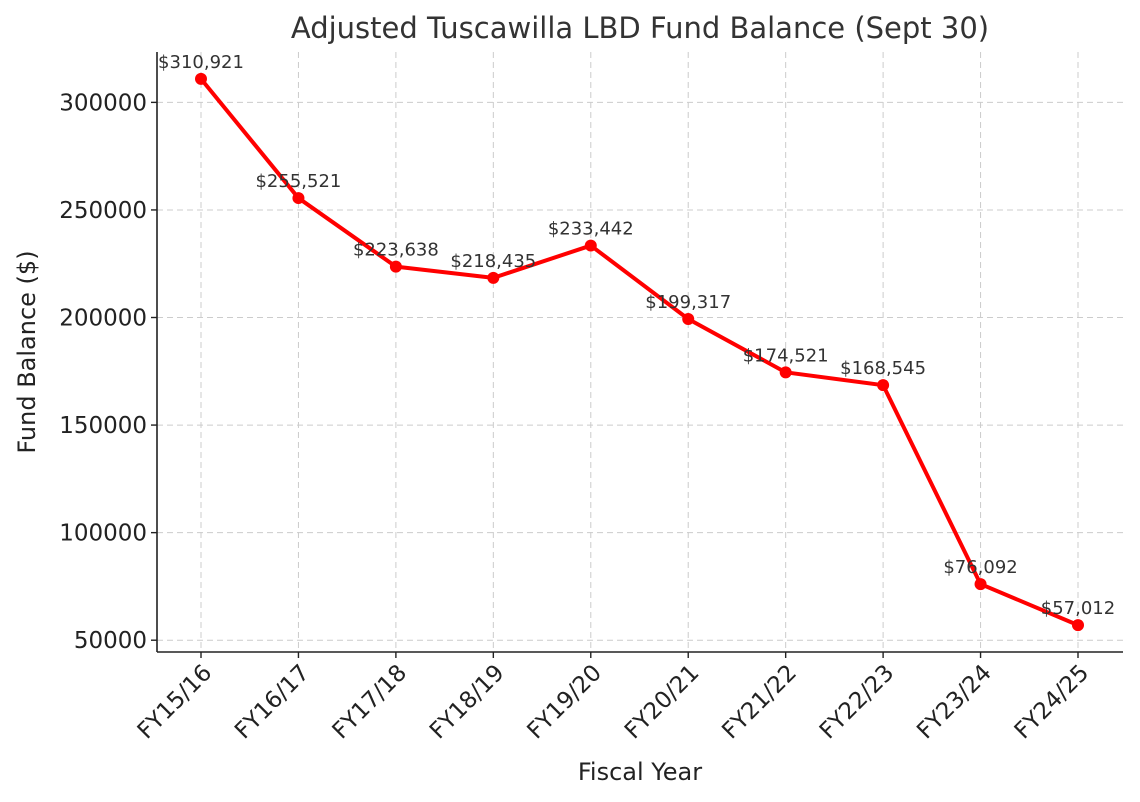 The width and height of the screenshot is (1140, 802). What do you see at coordinates (591, 229) in the screenshot?
I see `data-label: $233,442` at bounding box center [591, 229].